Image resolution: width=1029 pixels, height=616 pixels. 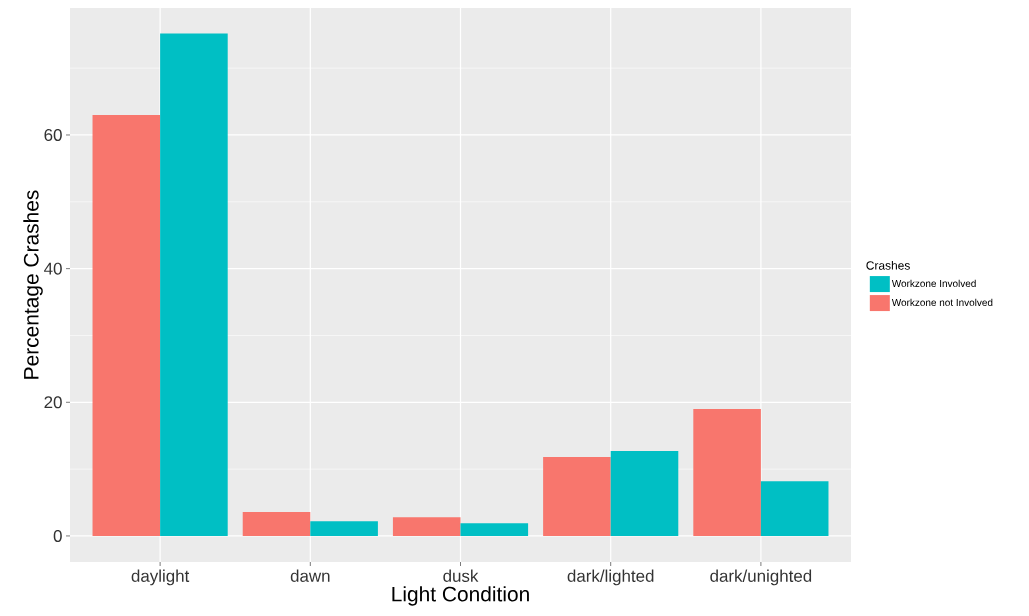 I want to click on legend-label: Workzone Involved, so click(x=933, y=283).